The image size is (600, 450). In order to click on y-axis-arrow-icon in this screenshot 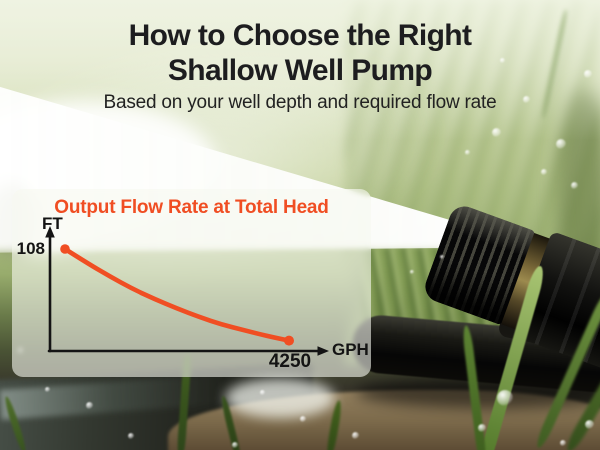, I will do `click(50, 232)`.